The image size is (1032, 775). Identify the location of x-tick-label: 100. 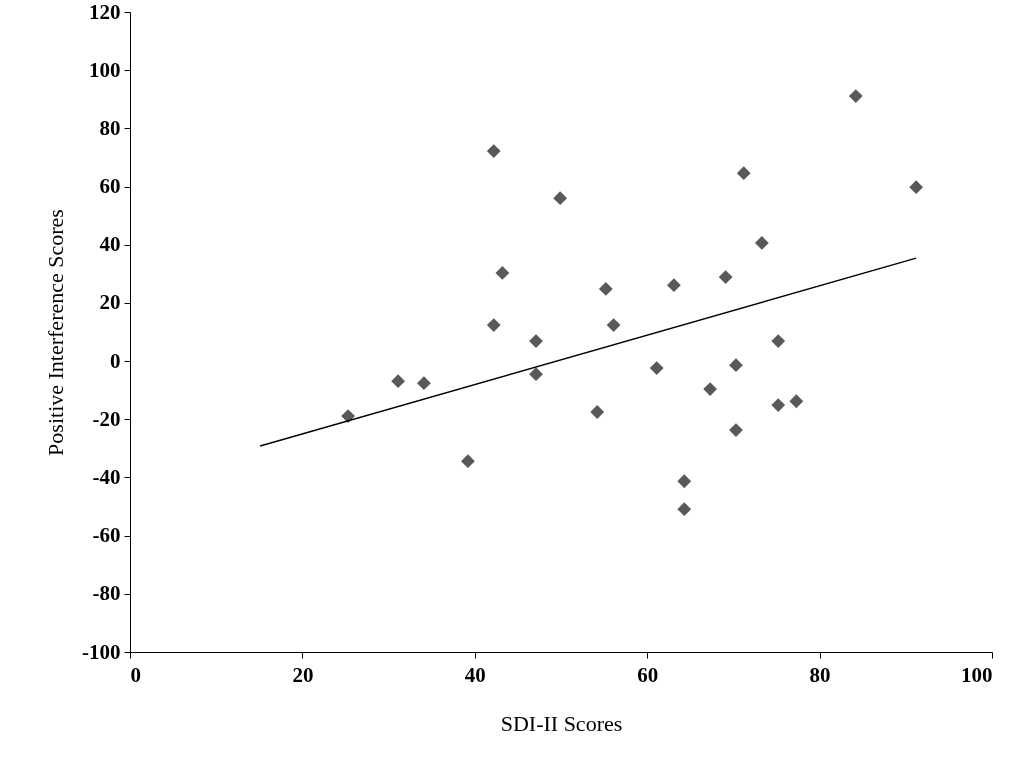
(977, 674).